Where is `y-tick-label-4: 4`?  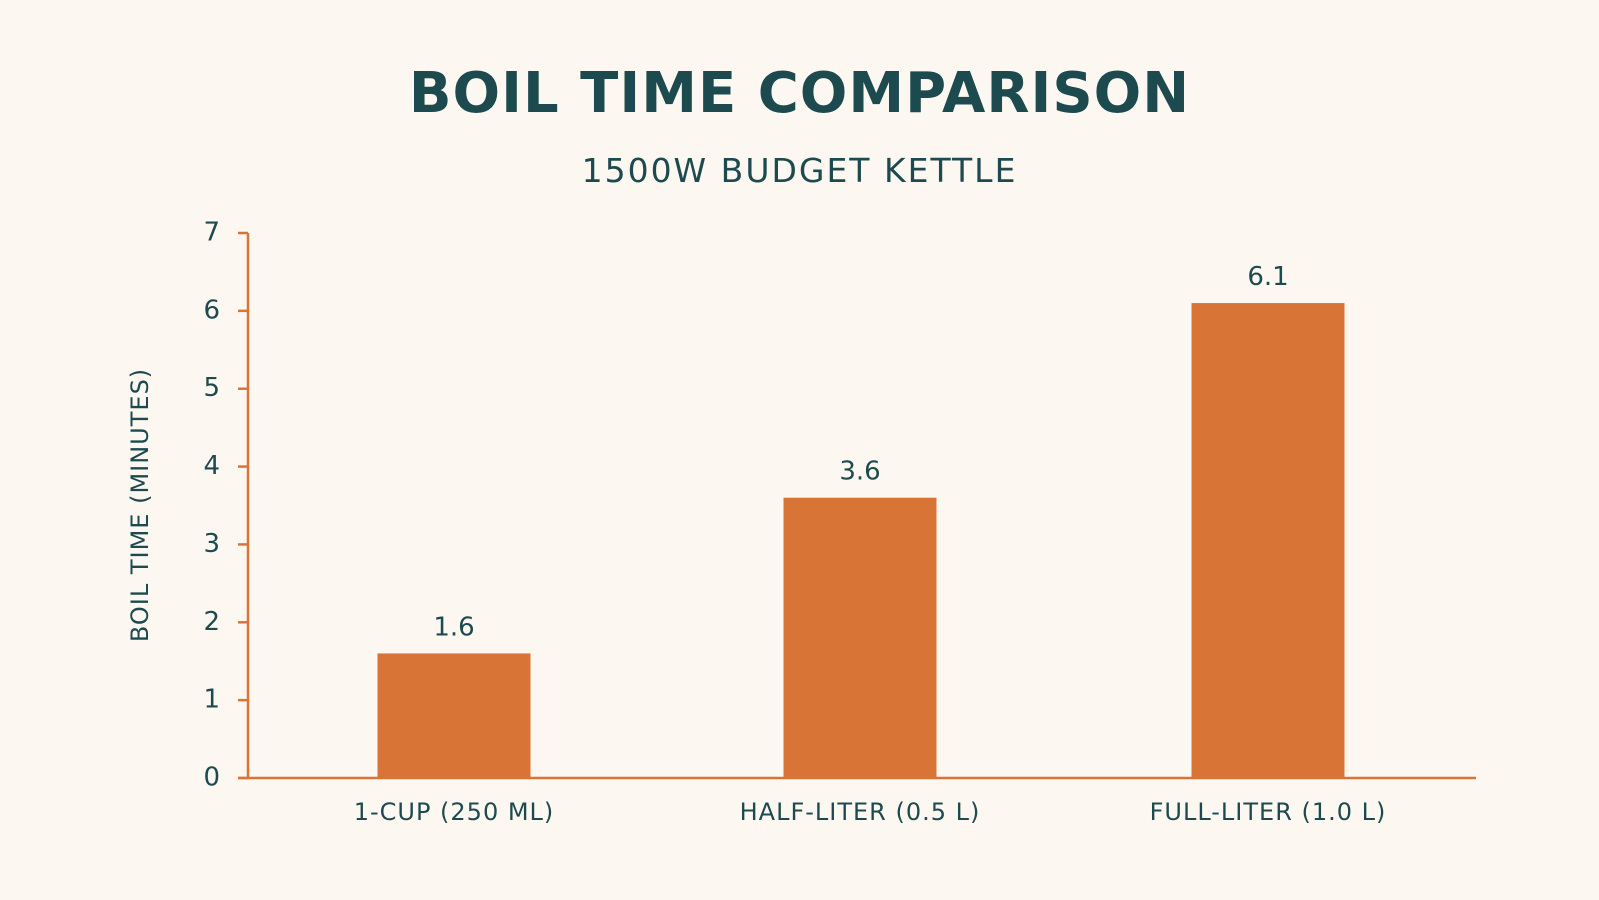
y-tick-label-4: 4 is located at coordinates (211, 466).